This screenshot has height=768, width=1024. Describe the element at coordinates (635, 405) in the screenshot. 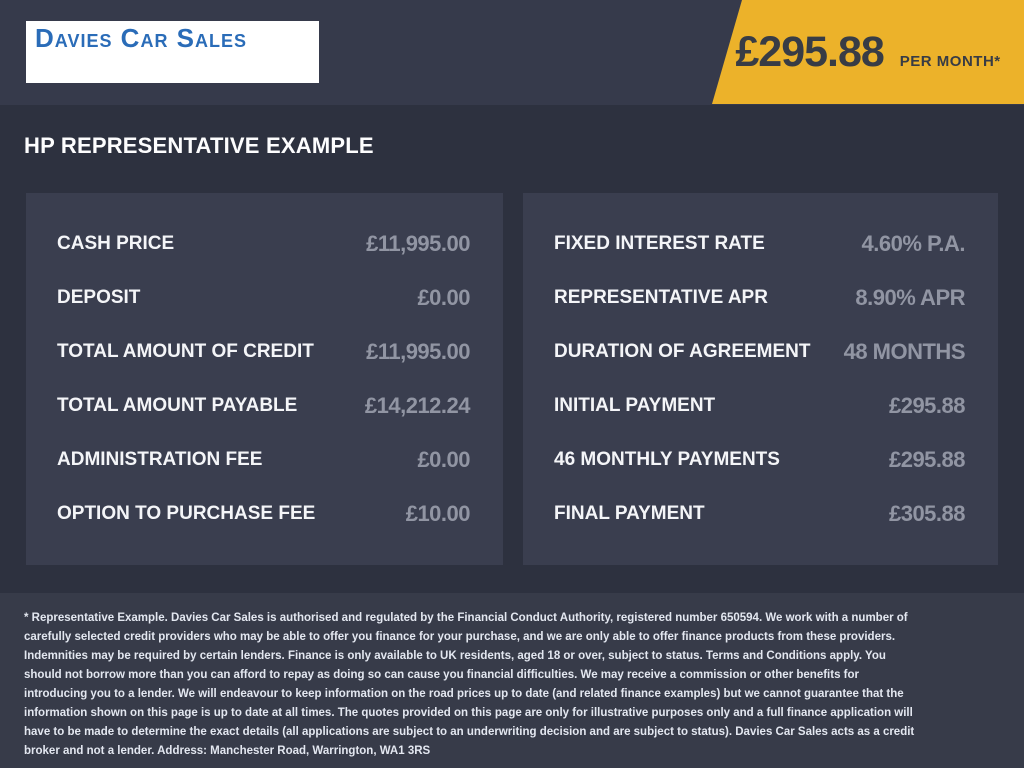

I see `finance-label: INITIAL PAYMENT` at that location.